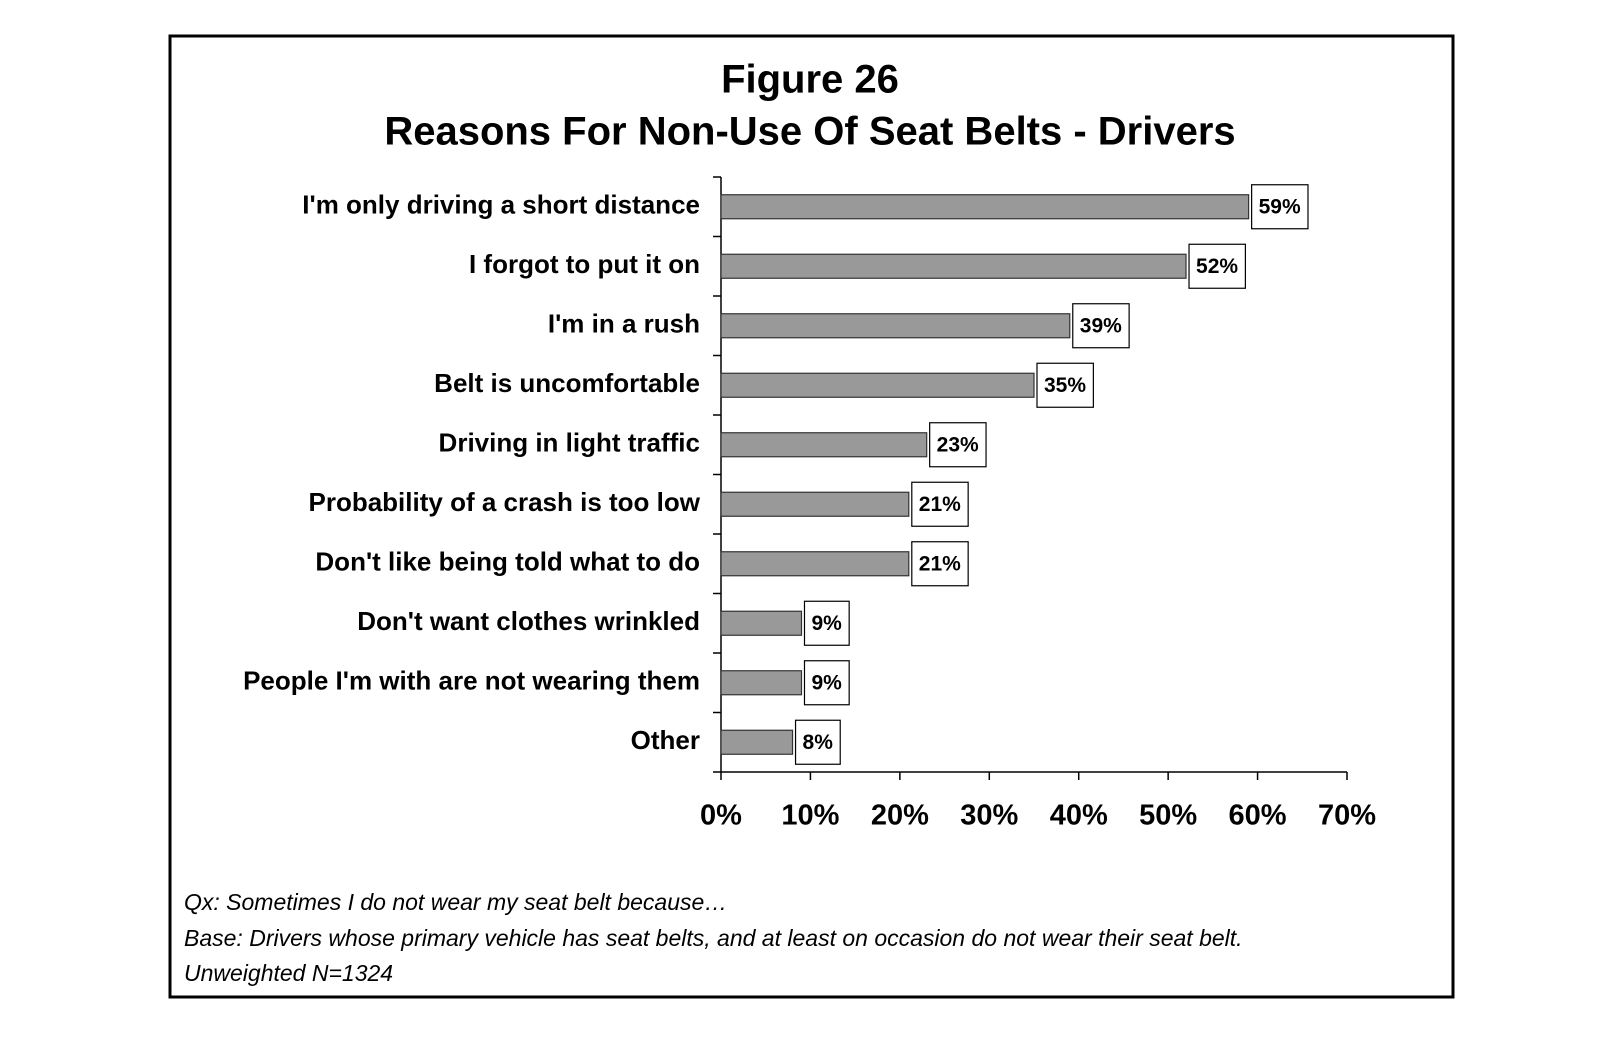 This screenshot has height=1042, width=1614. I want to click on value-label: 39%, so click(1101, 325).